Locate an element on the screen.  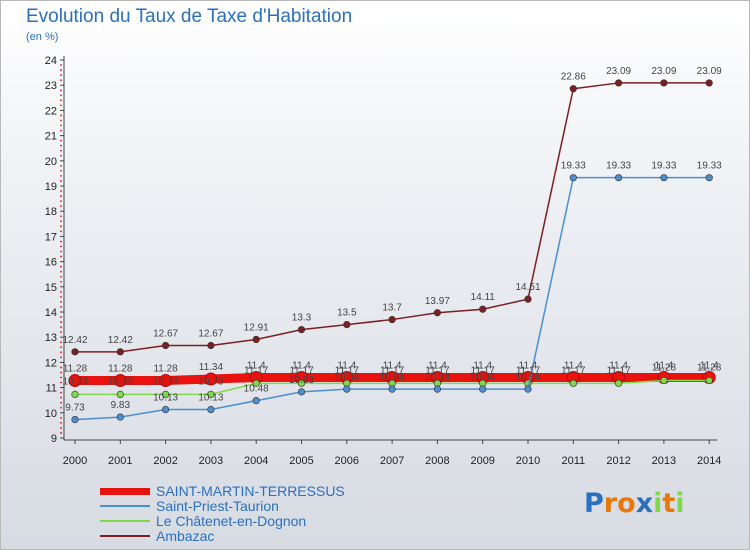
y-tick-label: 16 is located at coordinates (51, 263).